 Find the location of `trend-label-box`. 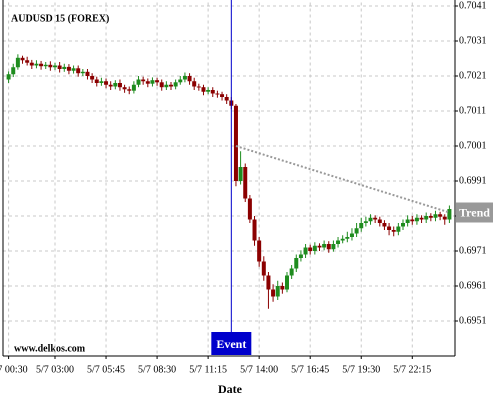

trend-label-box is located at coordinates (474, 212).